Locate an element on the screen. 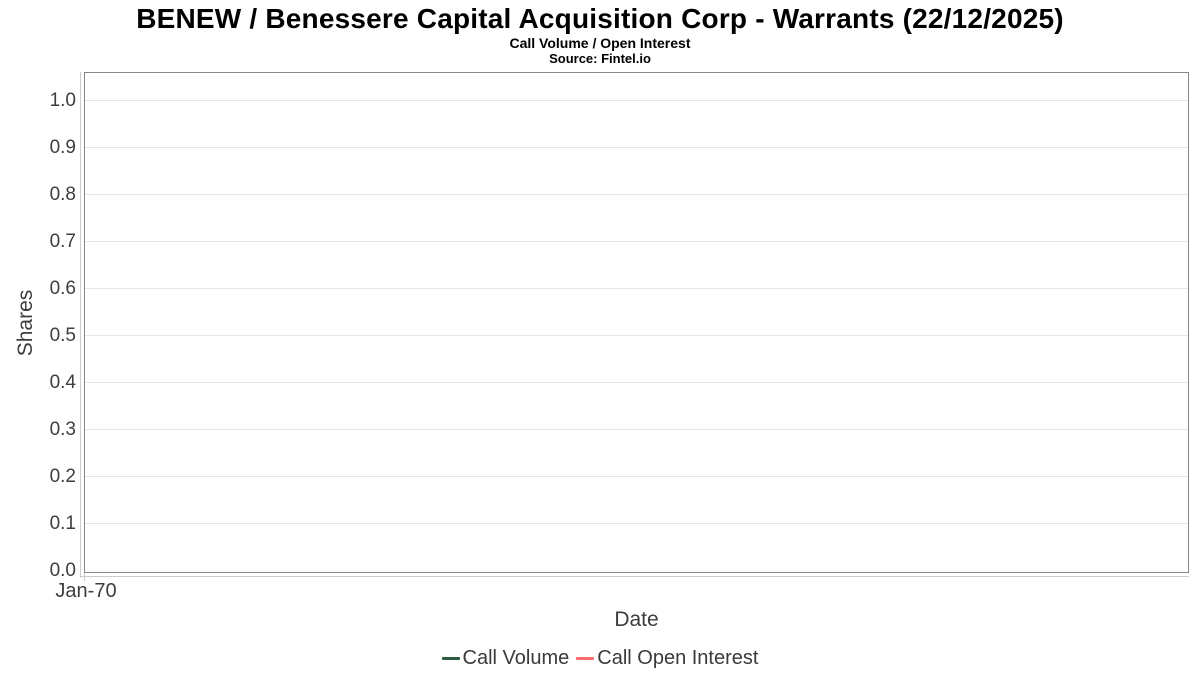 This screenshot has width=1200, height=675. legend-label: Call Open Interest is located at coordinates (678, 658).